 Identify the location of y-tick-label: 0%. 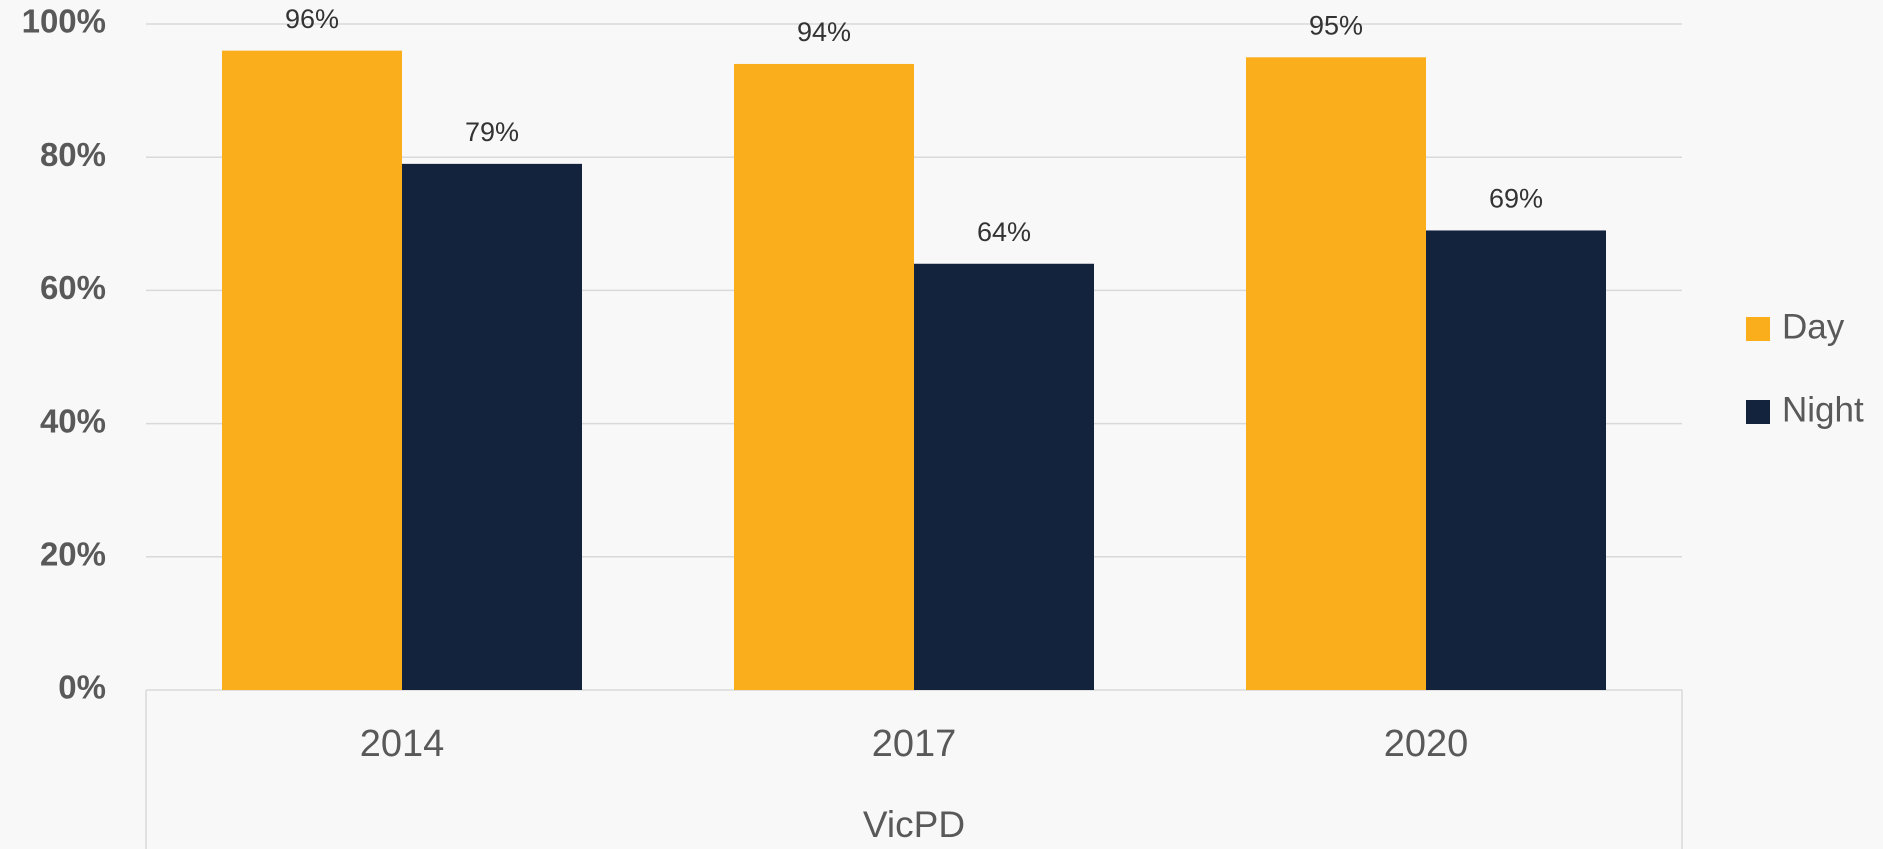
(82, 687).